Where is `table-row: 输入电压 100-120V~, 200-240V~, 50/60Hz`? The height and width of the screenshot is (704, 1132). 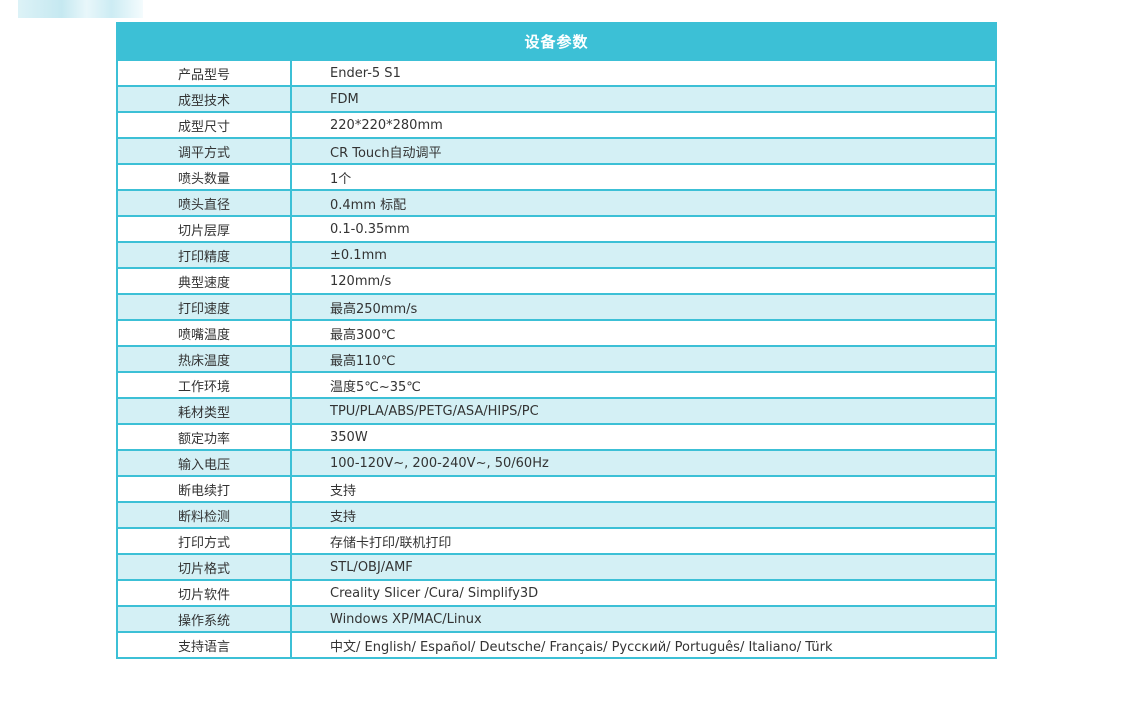 table-row: 输入电压 100-120V~, 200-240V~, 50/60Hz is located at coordinates (557, 463).